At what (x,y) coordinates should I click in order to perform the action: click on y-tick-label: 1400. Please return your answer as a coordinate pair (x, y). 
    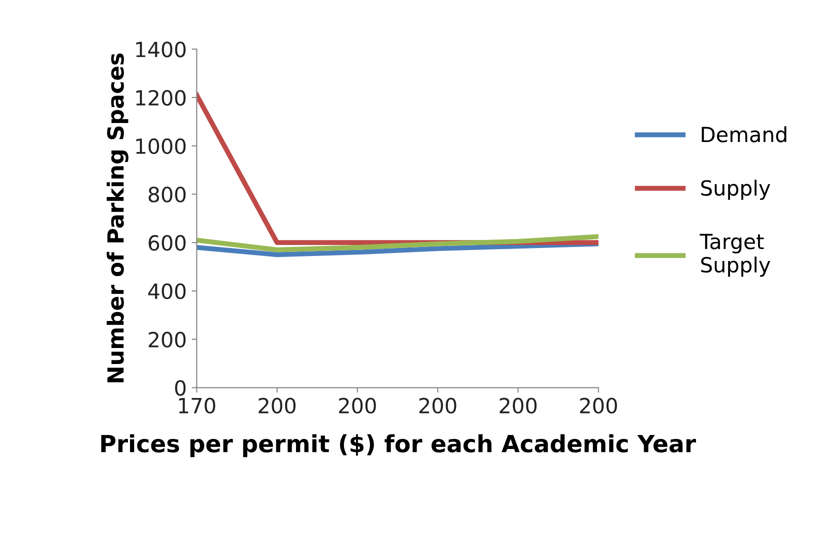
    Looking at the image, I should click on (161, 50).